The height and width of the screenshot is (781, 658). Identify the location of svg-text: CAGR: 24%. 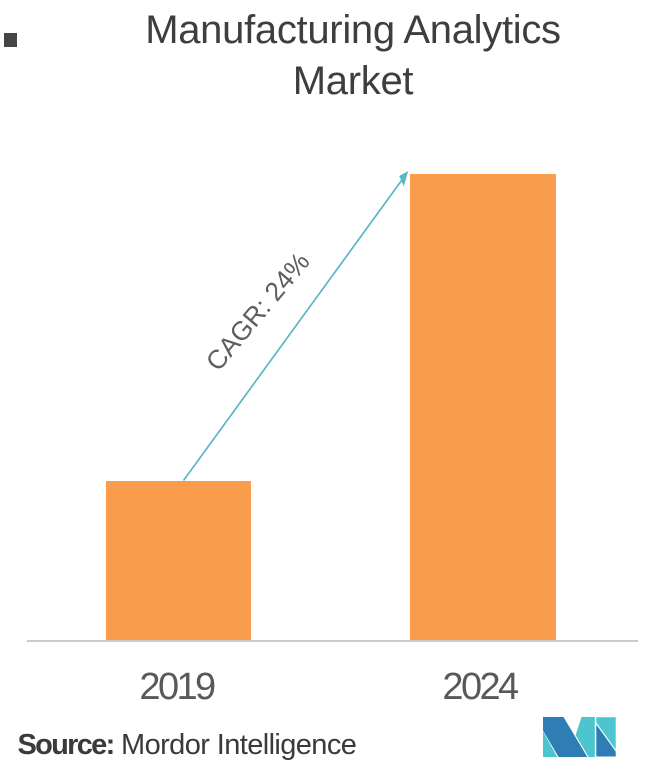
(258, 312).